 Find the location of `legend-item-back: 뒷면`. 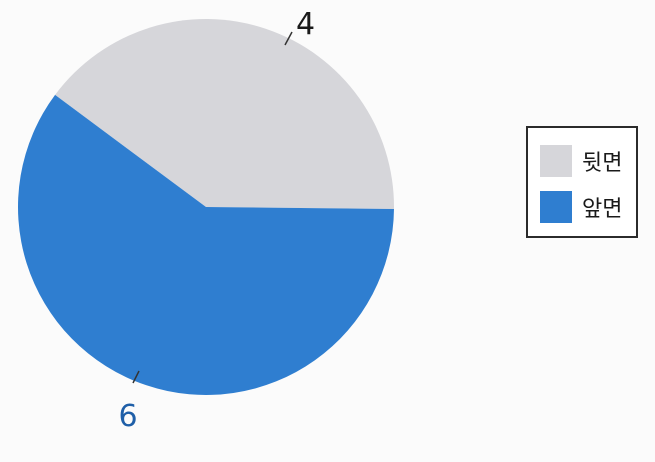

legend-item-back: 뒷면 is located at coordinates (581, 161).